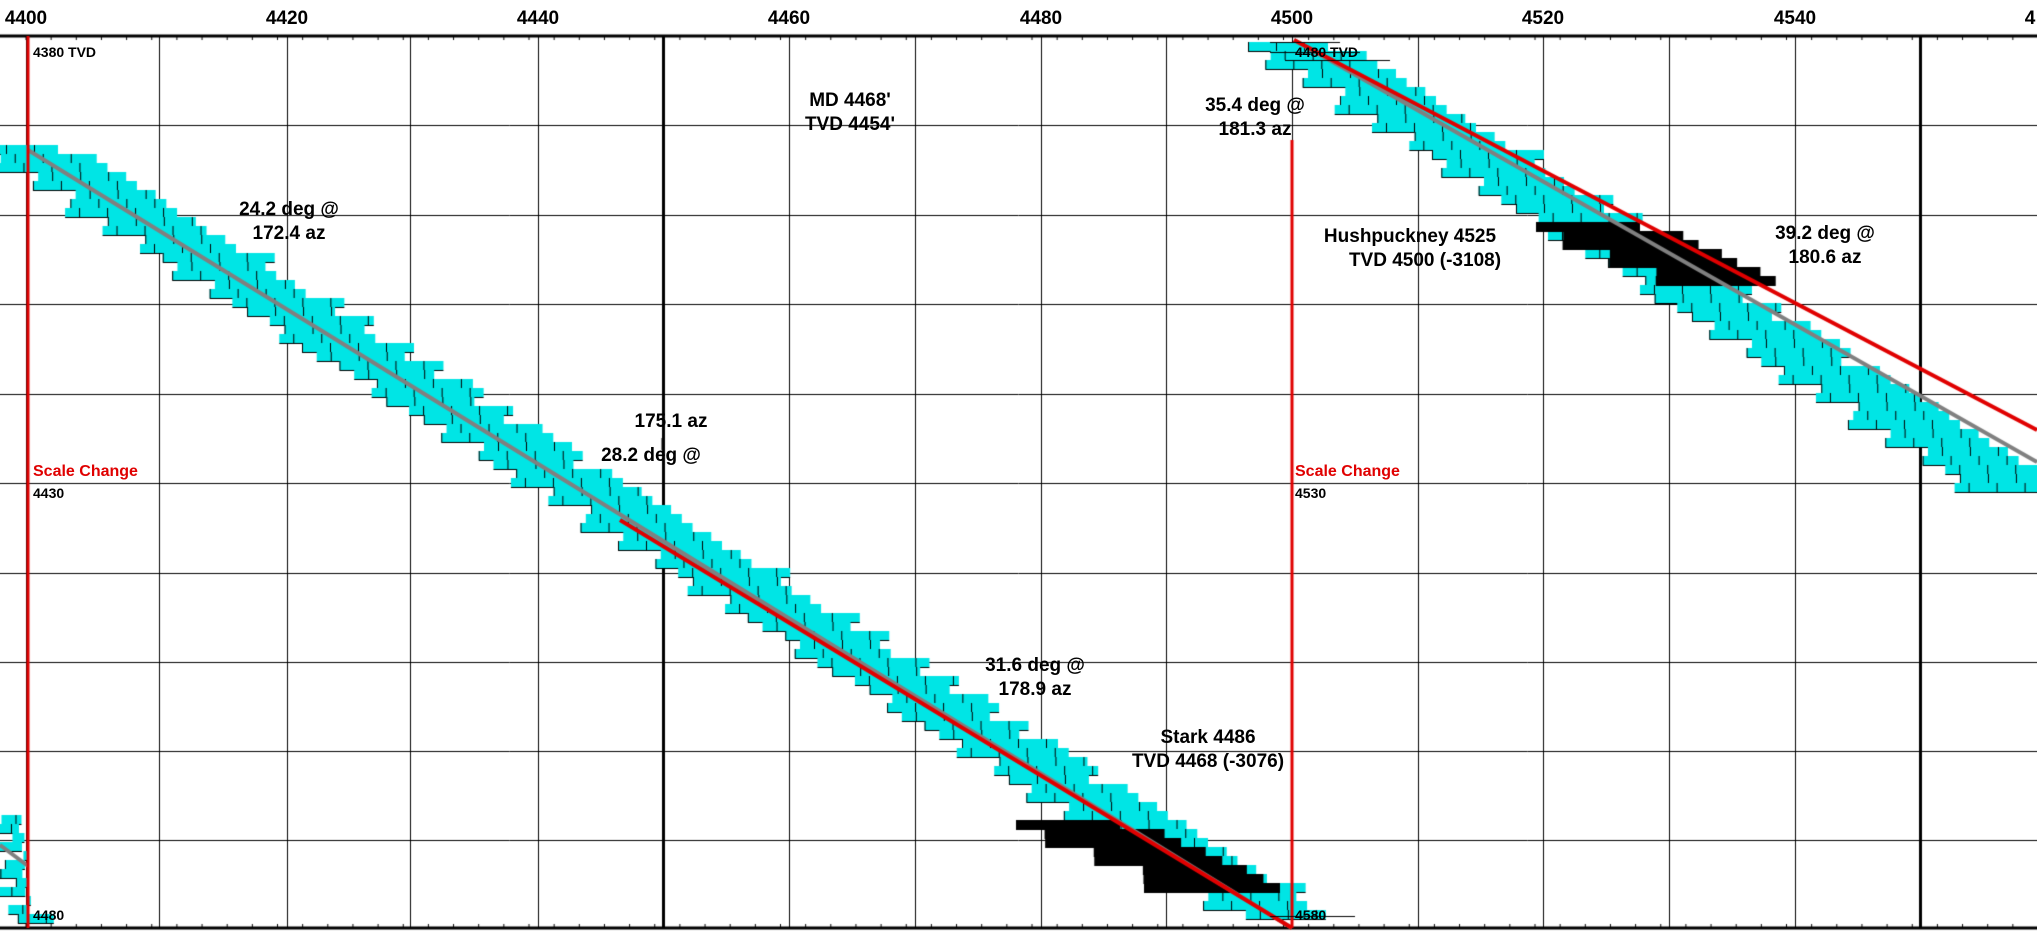 This screenshot has width=2037, height=932. What do you see at coordinates (289, 221) in the screenshot?
I see `survey-annotation: 24.2 deg @172.4 az` at bounding box center [289, 221].